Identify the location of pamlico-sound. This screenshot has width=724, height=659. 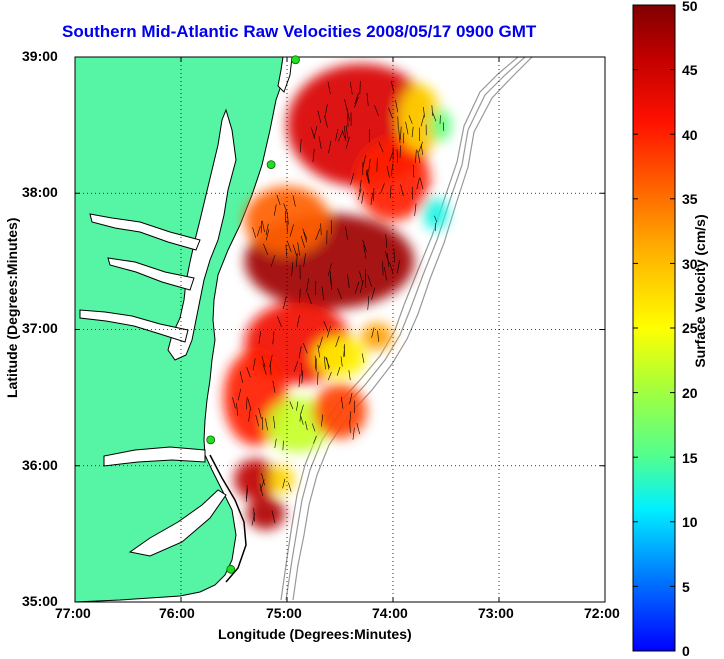
(177, 523).